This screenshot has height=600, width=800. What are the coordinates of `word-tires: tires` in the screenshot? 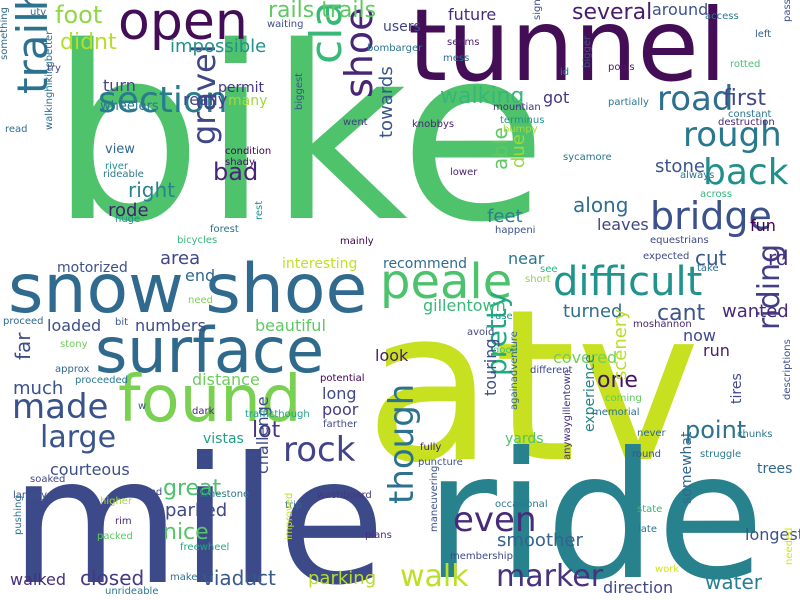 It's located at (737, 388).